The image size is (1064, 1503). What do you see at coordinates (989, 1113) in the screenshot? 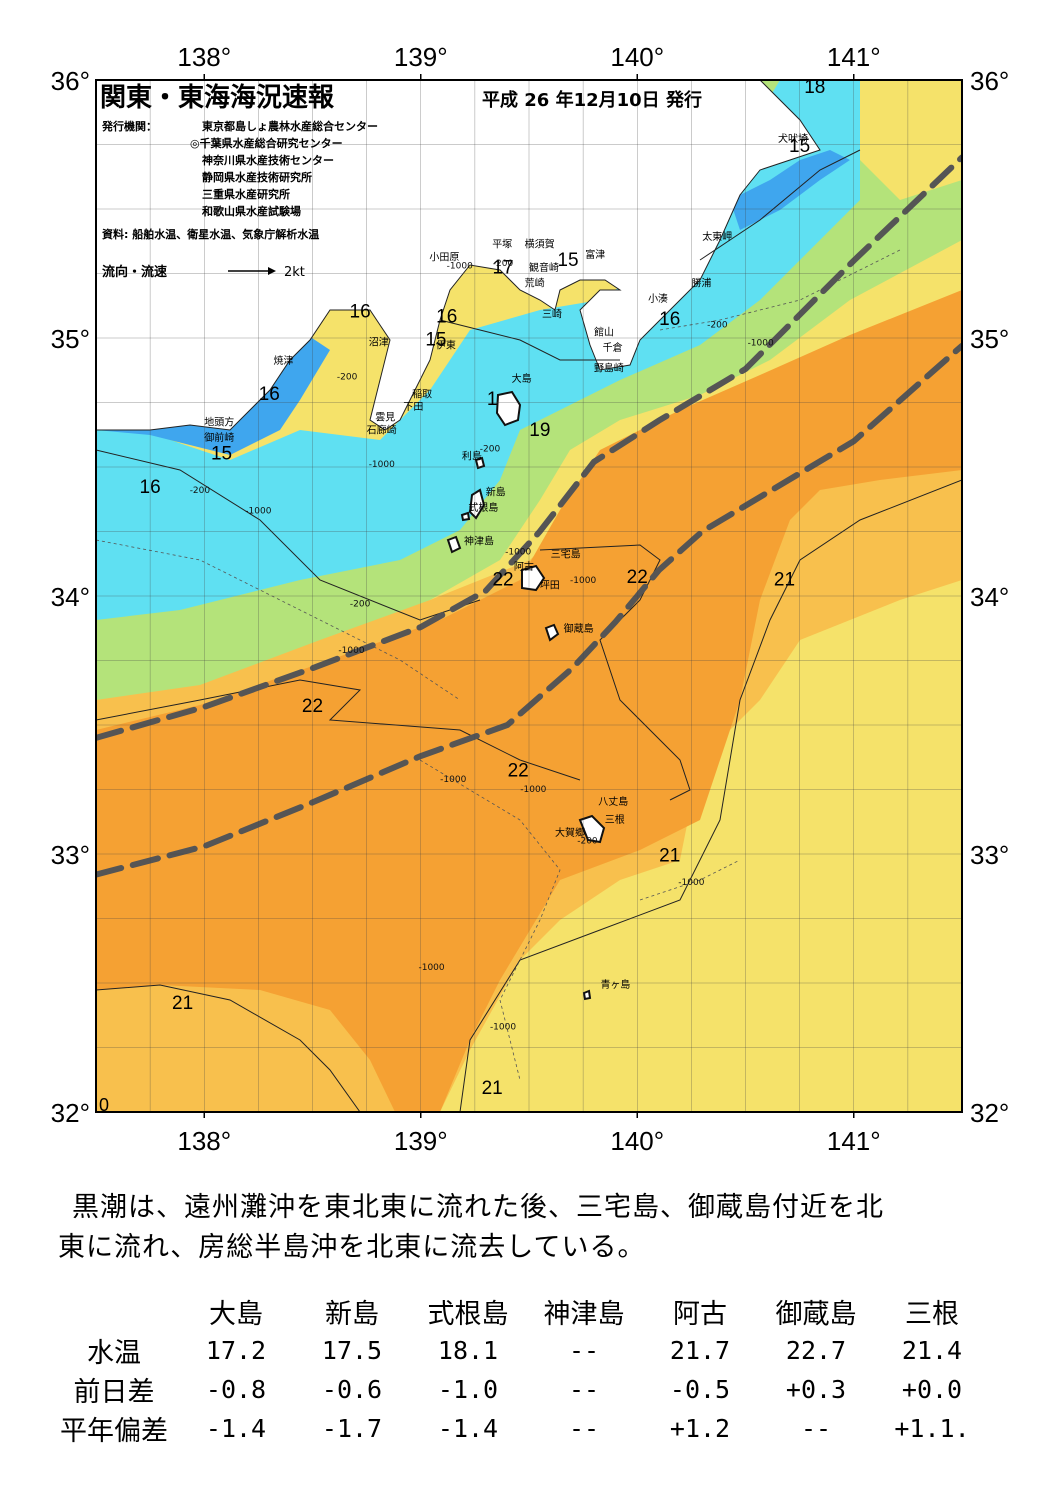
I see `lat-tick-label-right: 32°` at bounding box center [989, 1113].